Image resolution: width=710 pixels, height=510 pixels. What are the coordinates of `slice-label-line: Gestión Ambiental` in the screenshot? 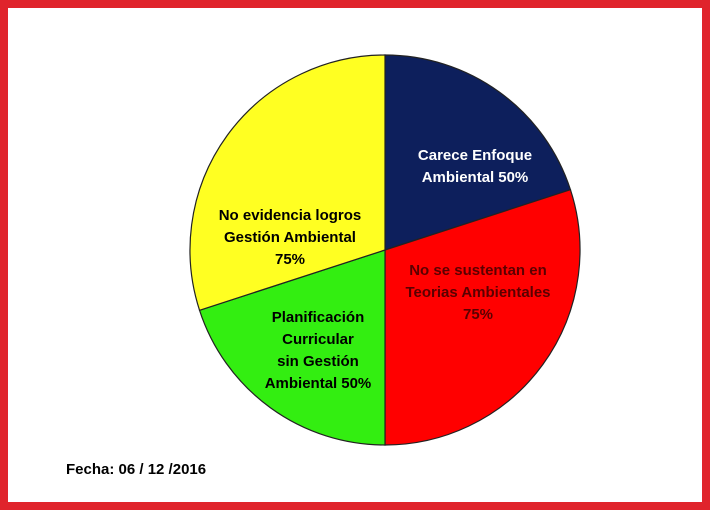 It's located at (290, 237).